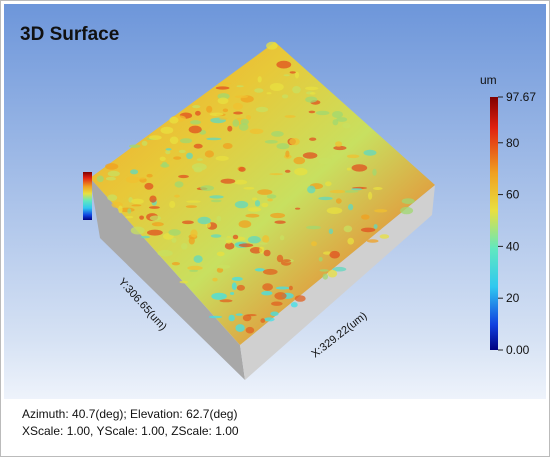  I want to click on colorbar, so click(494, 223).